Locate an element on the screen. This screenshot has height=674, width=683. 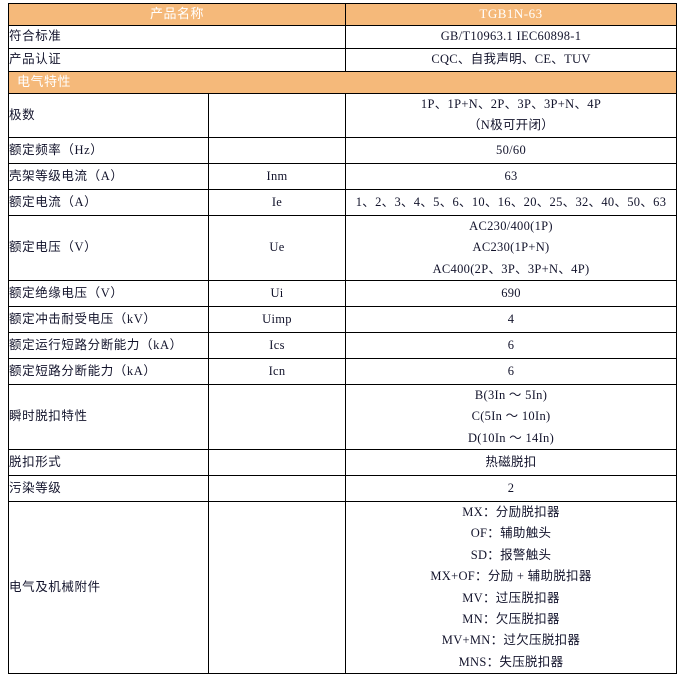
value-line: （N极可开闭） is located at coordinates (511, 125).